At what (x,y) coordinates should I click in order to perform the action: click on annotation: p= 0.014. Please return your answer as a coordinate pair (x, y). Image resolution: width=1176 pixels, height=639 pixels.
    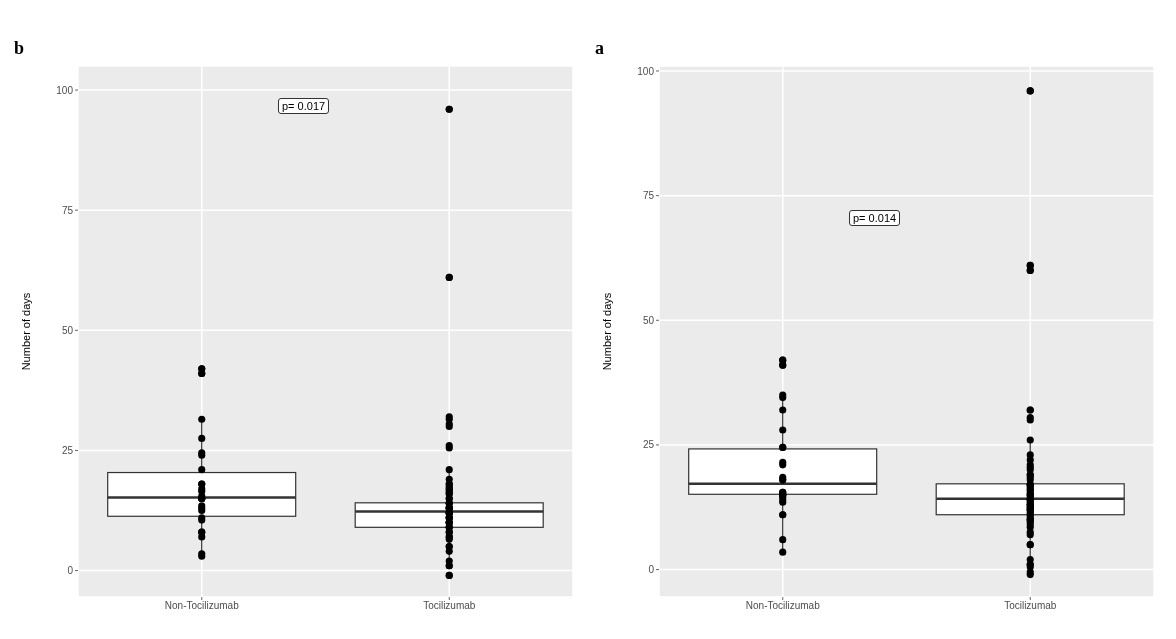
    Looking at the image, I should click on (875, 218).